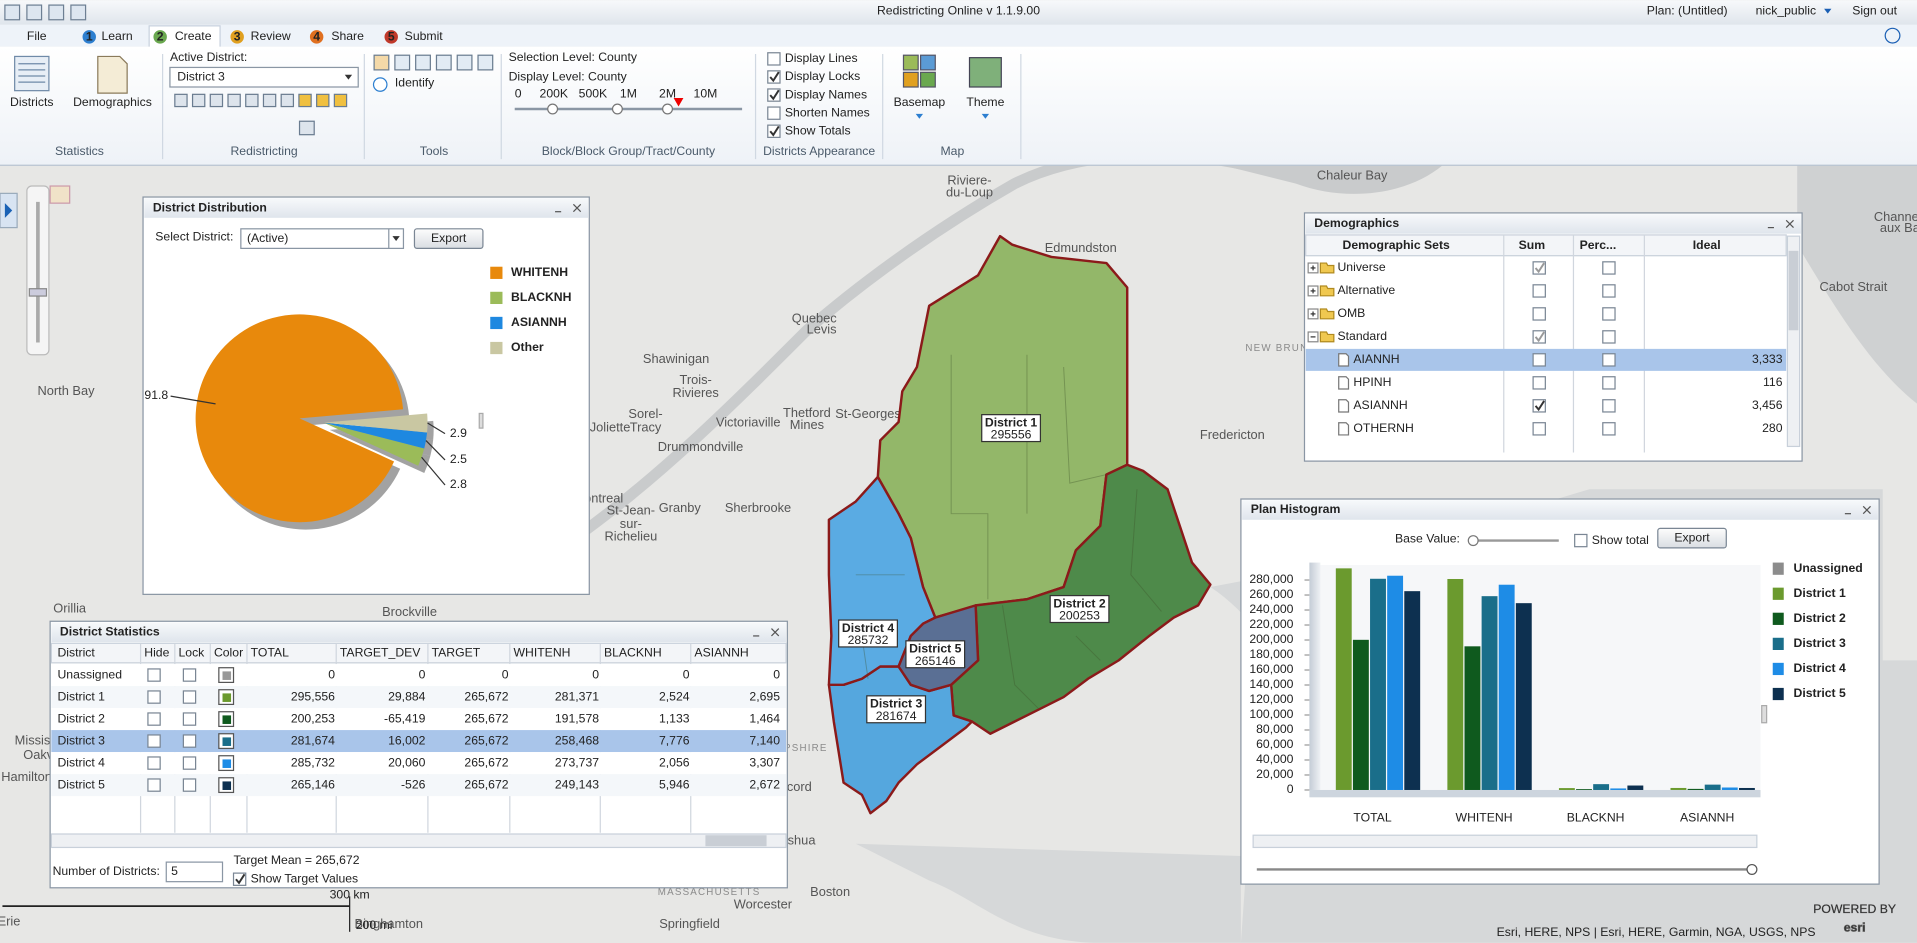 This screenshot has width=1917, height=943. What do you see at coordinates (1874, 10) in the screenshot?
I see `sign-out-link: Sign out` at bounding box center [1874, 10].